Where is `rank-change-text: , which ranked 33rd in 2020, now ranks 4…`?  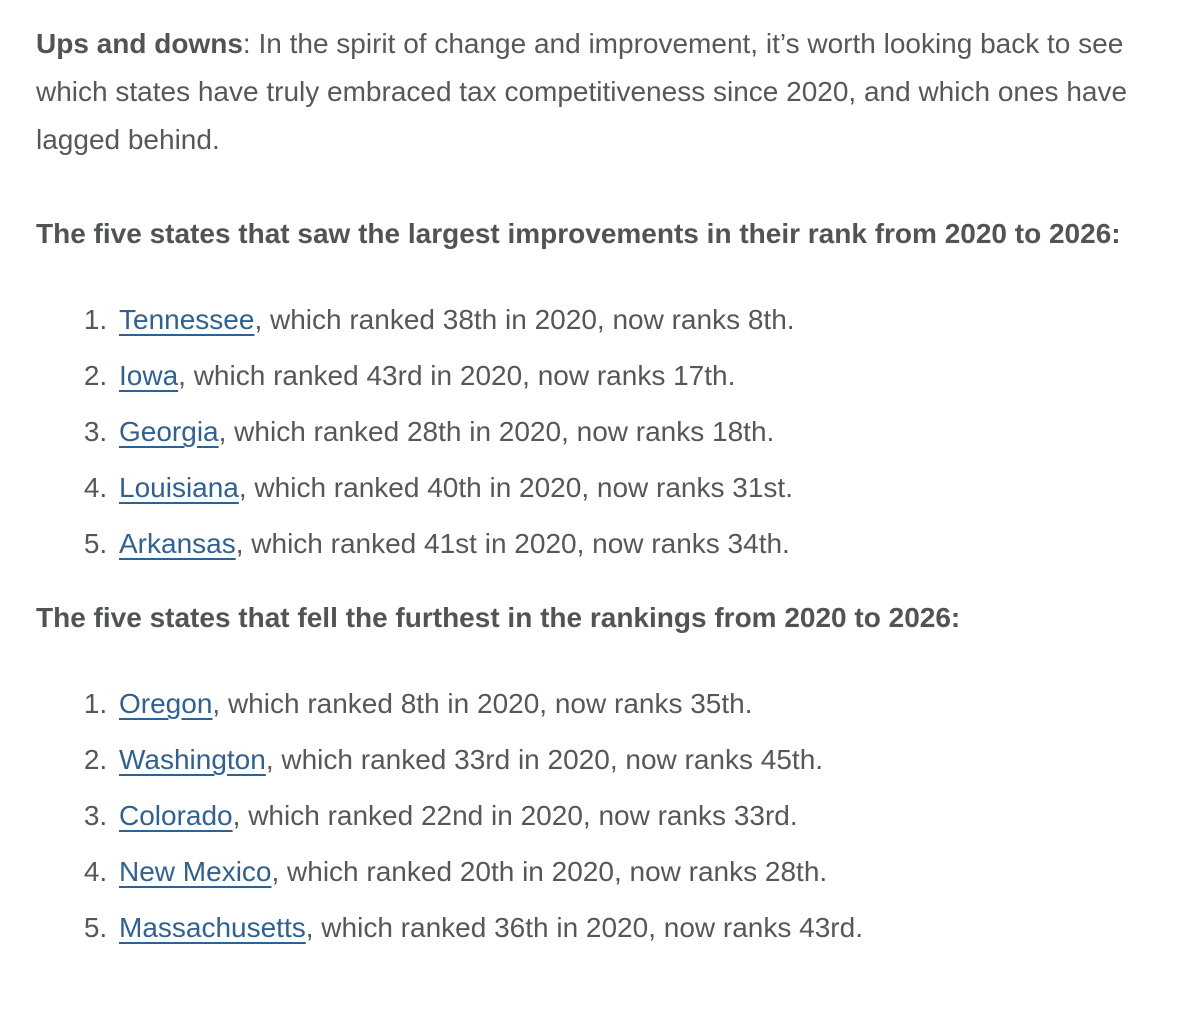
rank-change-text: , which ranked 33rd in 2020, now ranks 4… is located at coordinates (544, 759).